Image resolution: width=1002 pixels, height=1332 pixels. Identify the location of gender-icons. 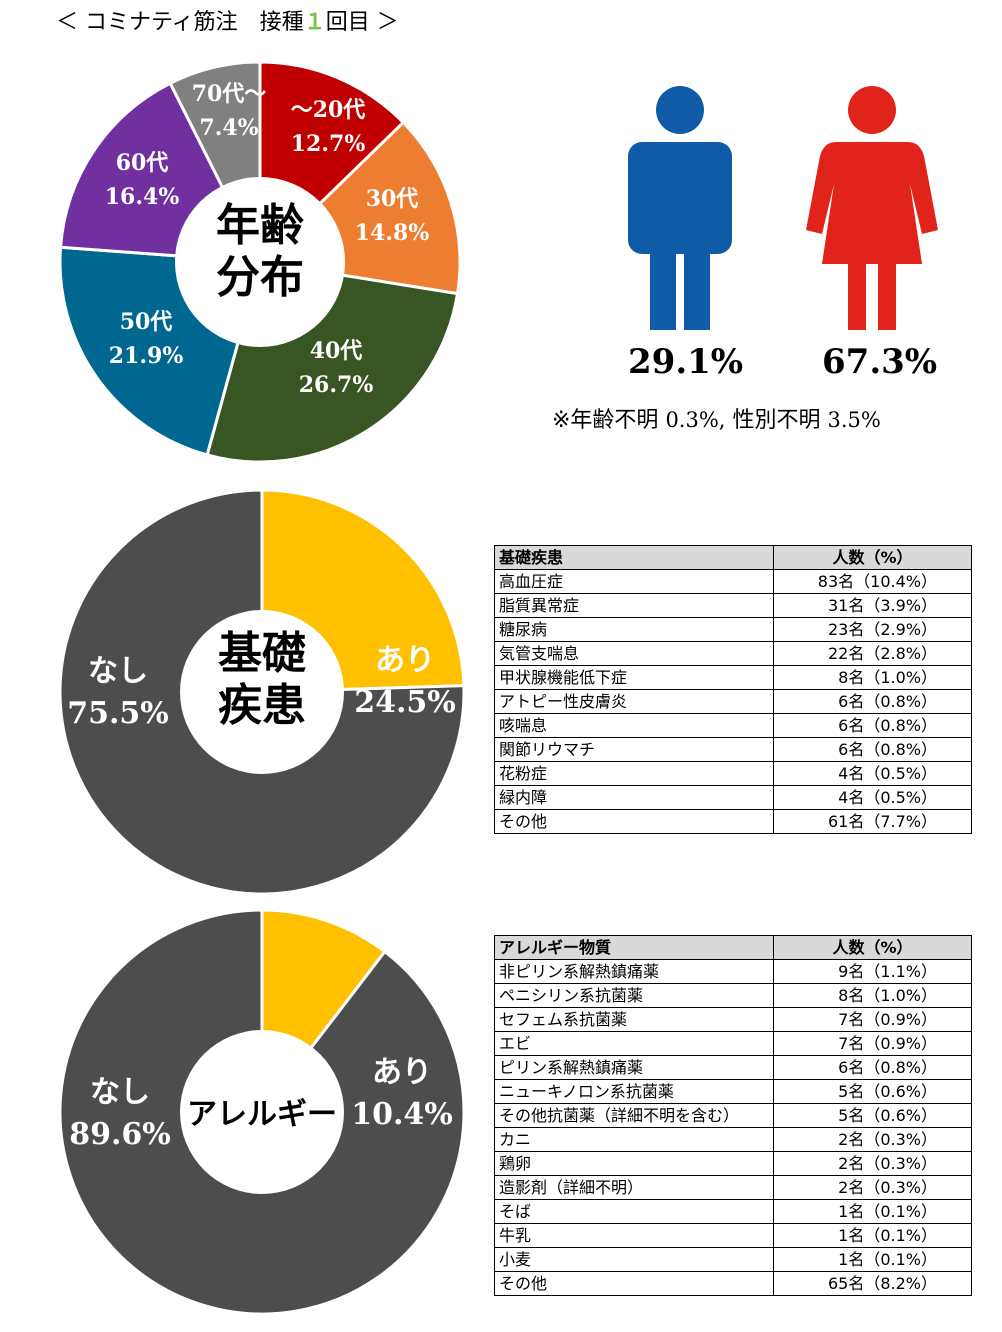
(783, 208).